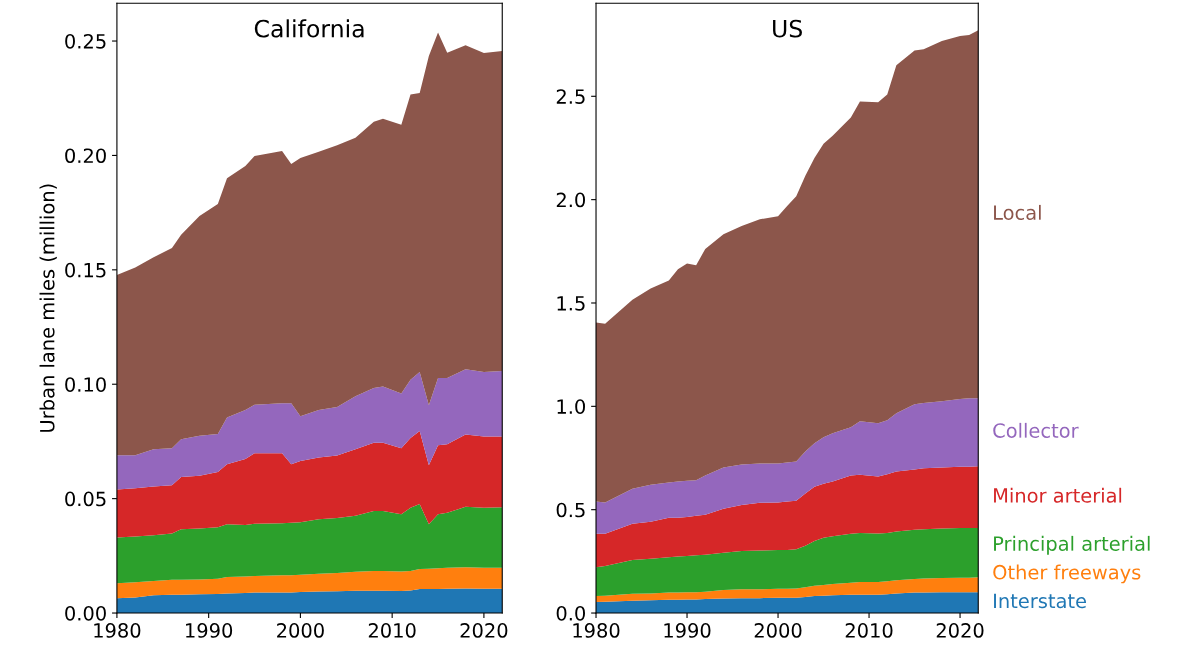 The height and width of the screenshot is (656, 1193). Describe the element at coordinates (85, 384) in the screenshot. I see `y-tick-label: 0.10` at that location.